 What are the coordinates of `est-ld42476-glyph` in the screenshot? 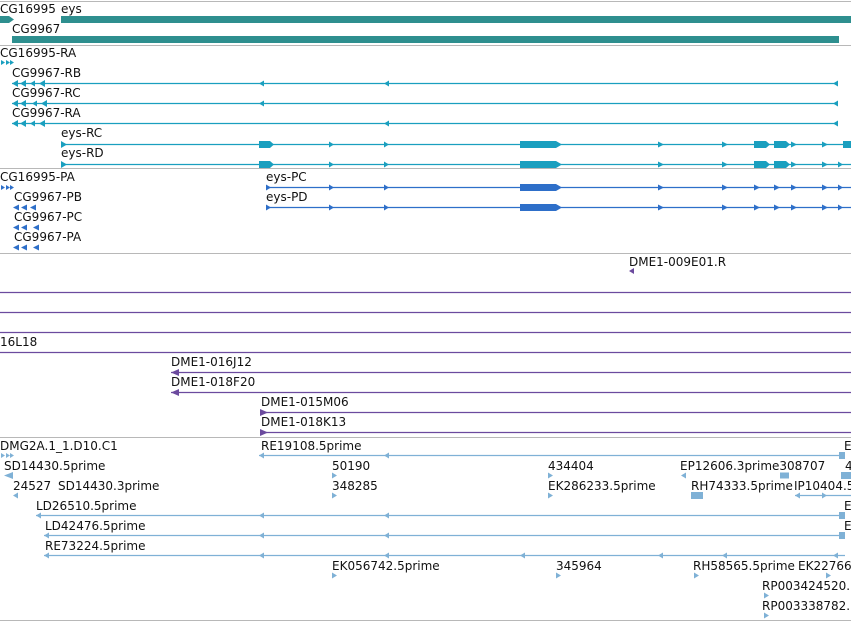 It's located at (444, 535).